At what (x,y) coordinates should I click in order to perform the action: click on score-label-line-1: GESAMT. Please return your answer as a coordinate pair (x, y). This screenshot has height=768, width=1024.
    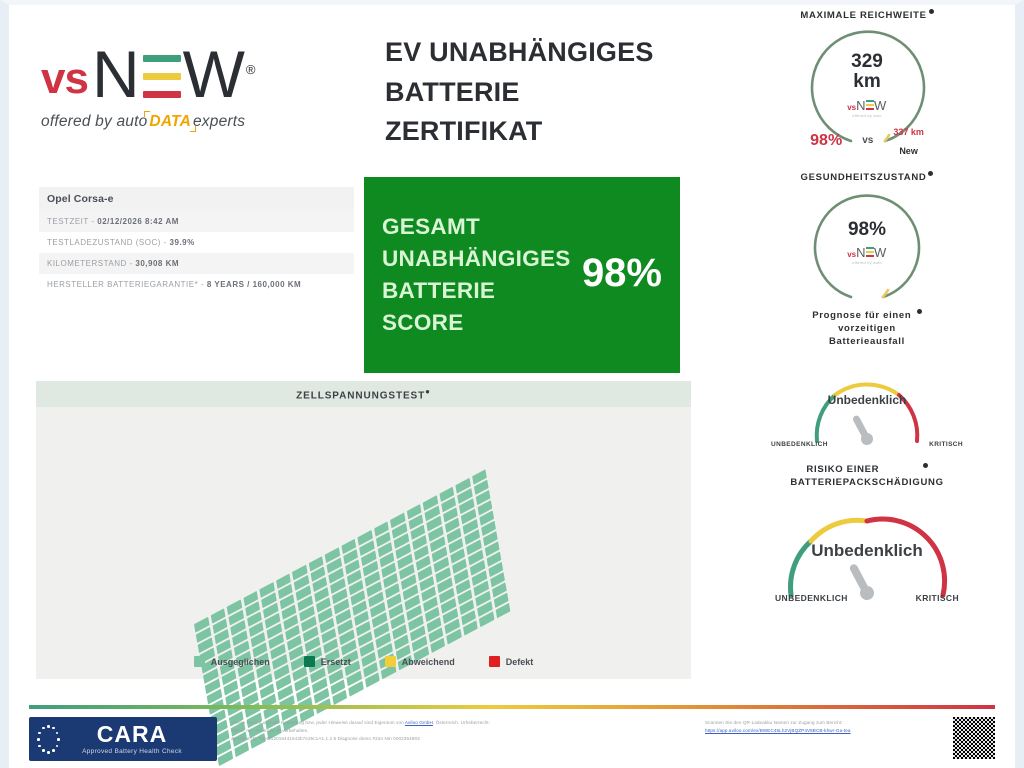
    Looking at the image, I should click on (431, 227).